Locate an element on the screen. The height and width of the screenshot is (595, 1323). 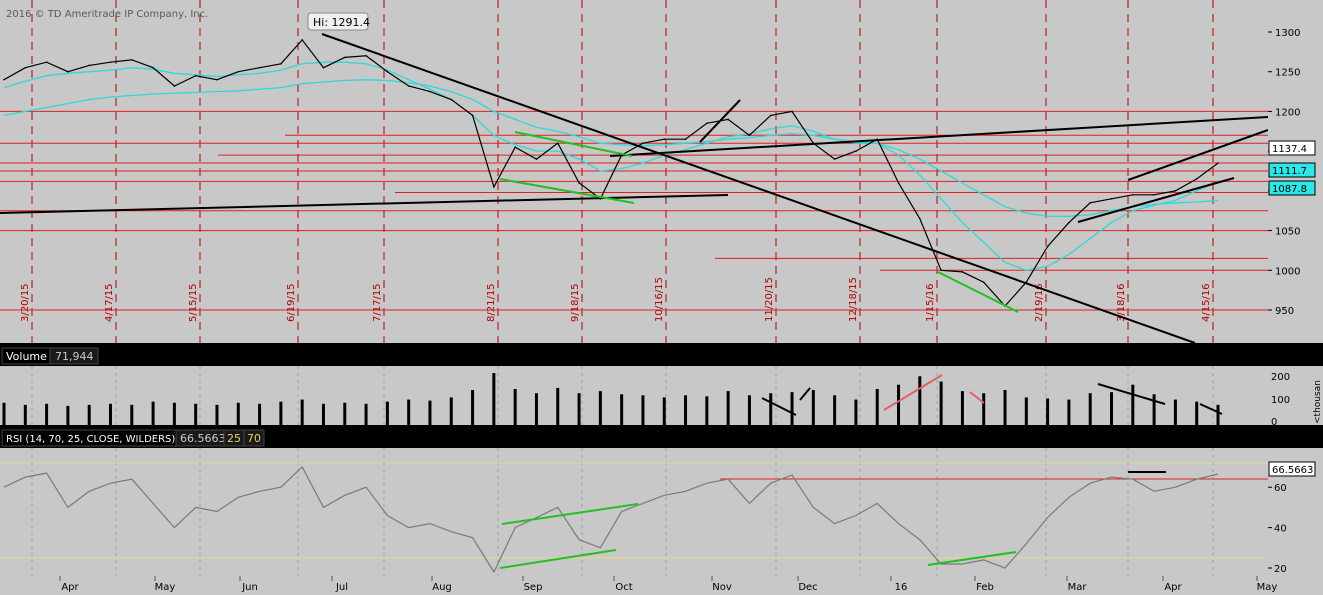
cycle-date-label: 6/19/15 is located at coordinates (291, 302).